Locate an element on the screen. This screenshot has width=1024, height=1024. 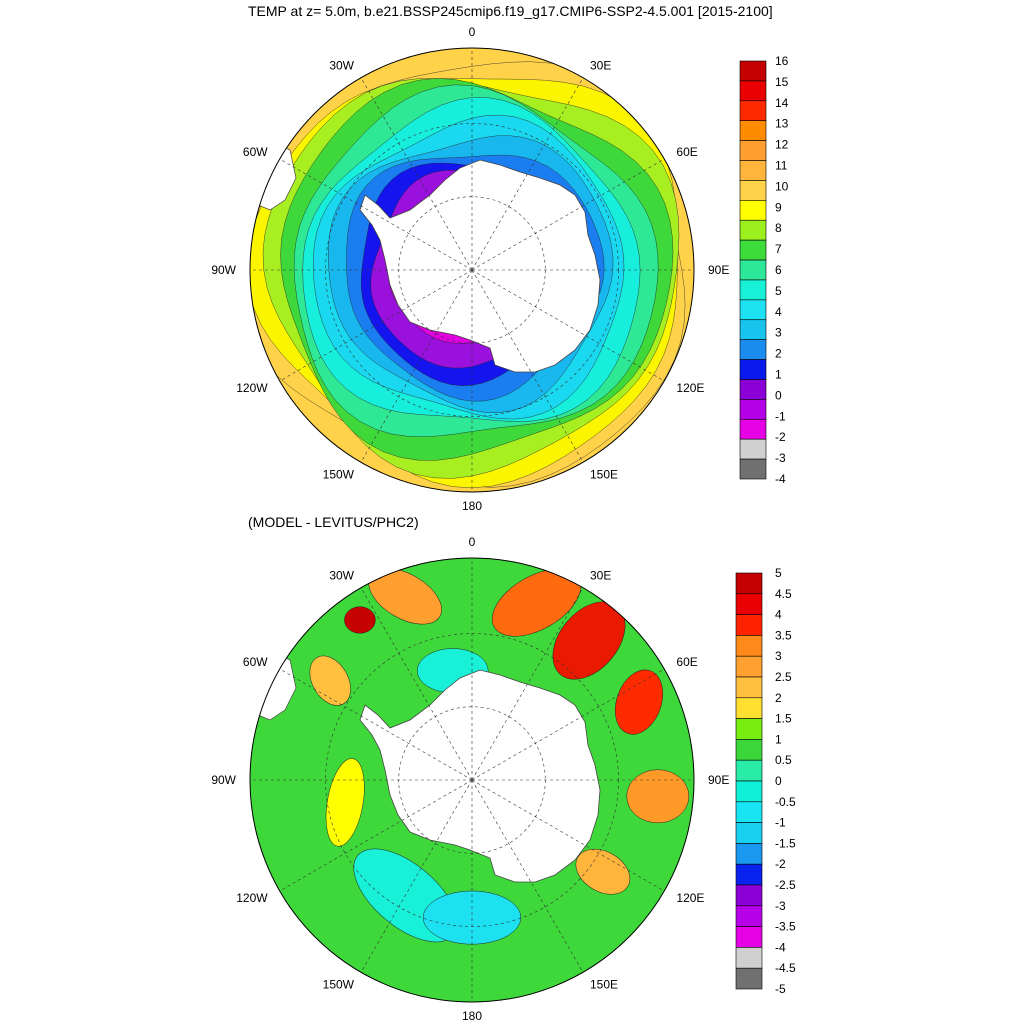
colorbar-label: 9 is located at coordinates (778, 207).